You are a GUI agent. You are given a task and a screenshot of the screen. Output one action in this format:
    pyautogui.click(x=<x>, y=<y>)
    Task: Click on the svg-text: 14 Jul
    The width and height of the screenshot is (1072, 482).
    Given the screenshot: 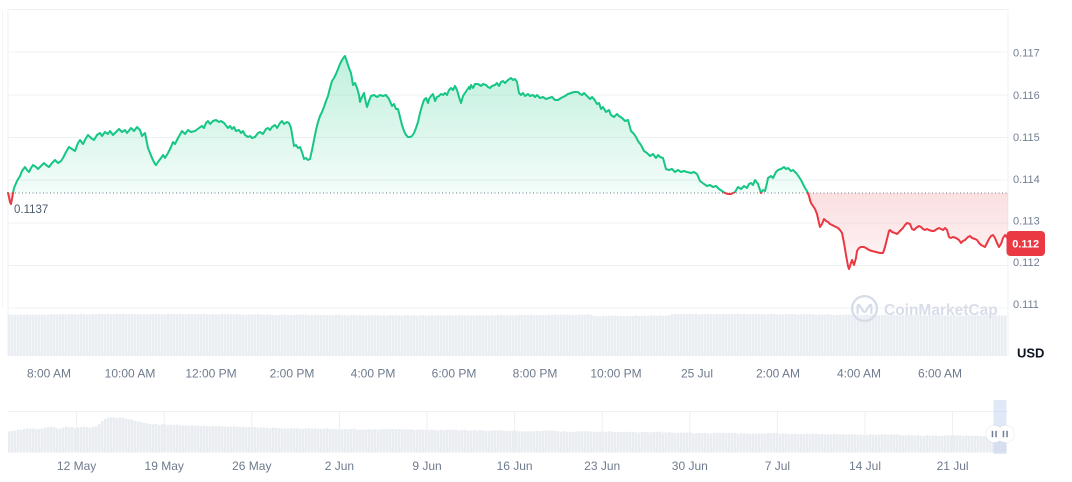 What is the action you would take?
    pyautogui.click(x=865, y=466)
    